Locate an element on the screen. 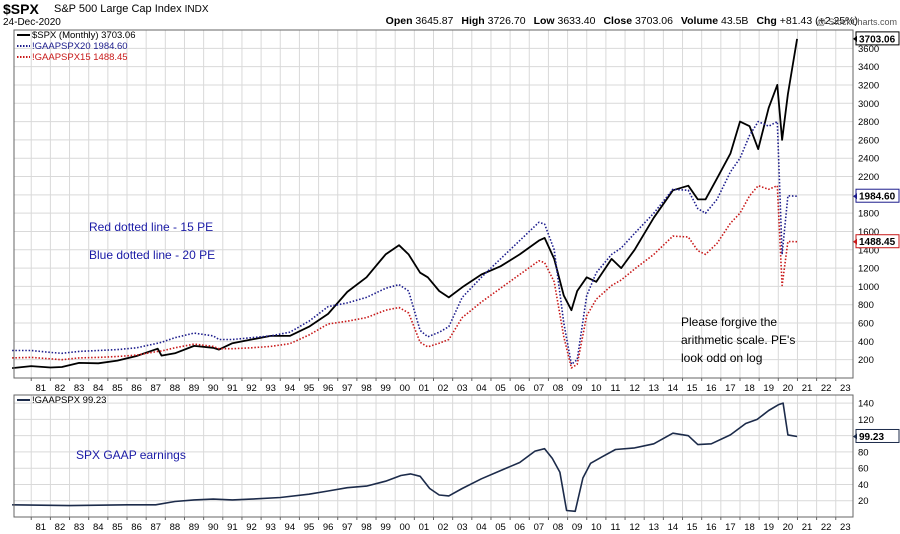 The height and width of the screenshot is (534, 900). x-tick-label: 20 is located at coordinates (788, 527).